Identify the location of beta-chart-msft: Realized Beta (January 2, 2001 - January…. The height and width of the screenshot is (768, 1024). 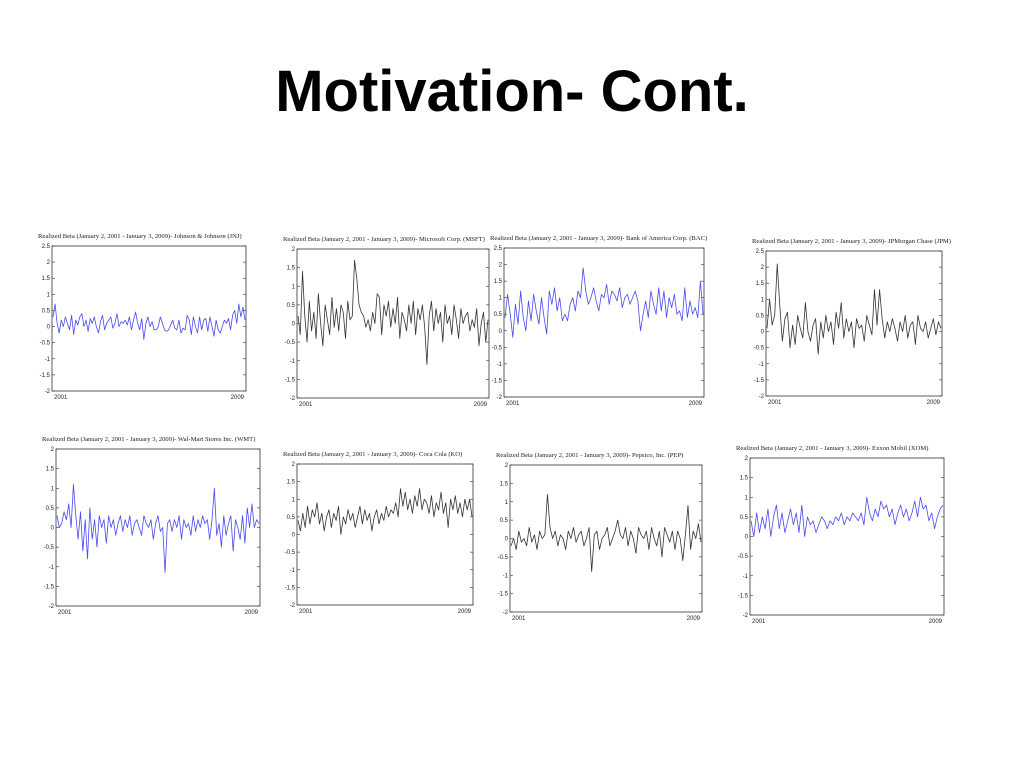
(388, 323).